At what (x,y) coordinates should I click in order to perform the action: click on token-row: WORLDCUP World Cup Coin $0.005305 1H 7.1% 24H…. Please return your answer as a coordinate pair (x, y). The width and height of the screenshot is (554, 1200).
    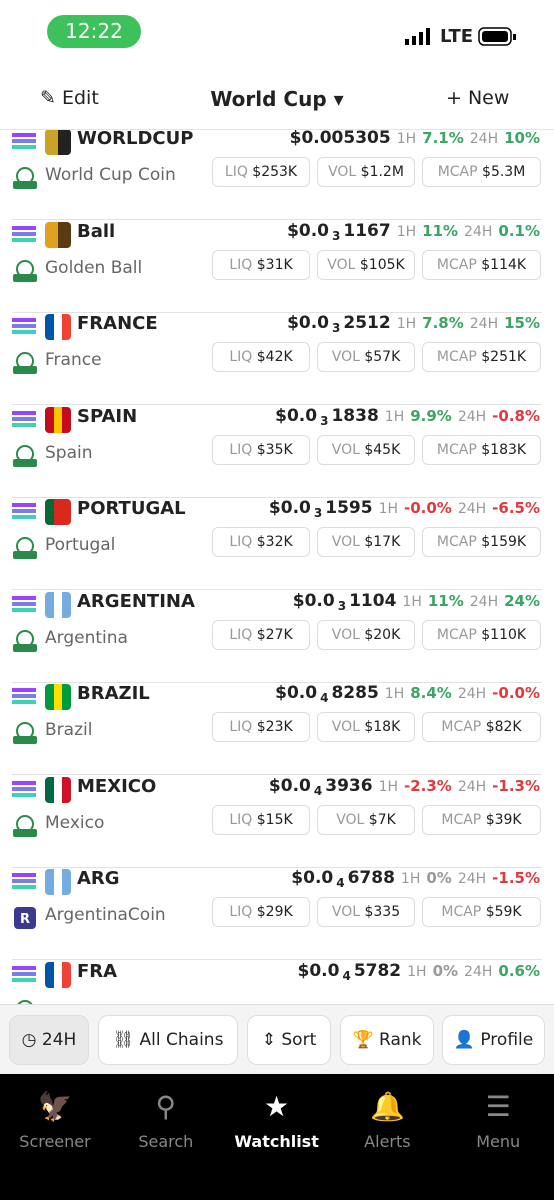
    Looking at the image, I should click on (277, 175).